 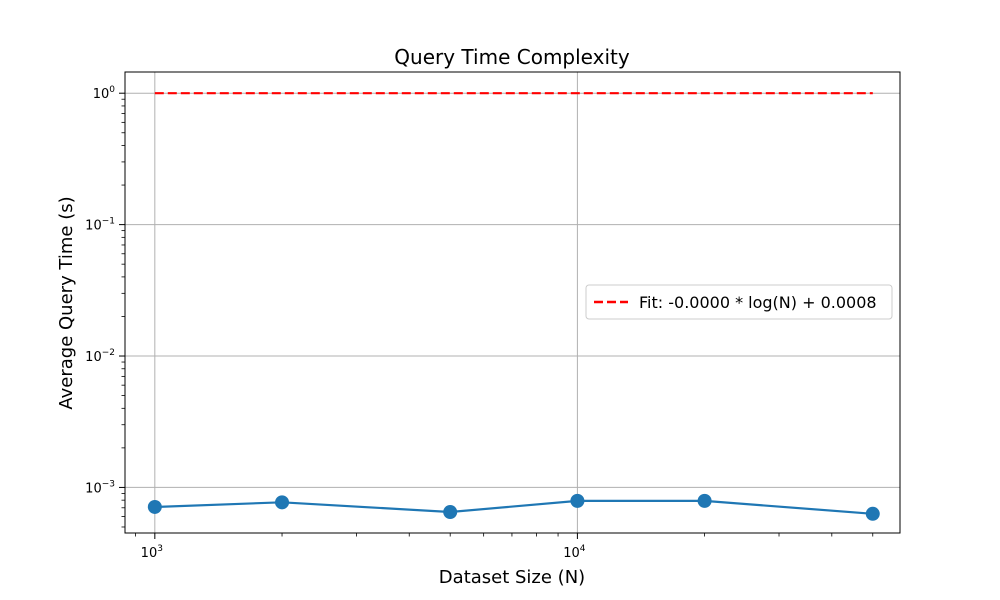 I want to click on y-axis-label: Average Query Time (s), so click(x=66, y=302).